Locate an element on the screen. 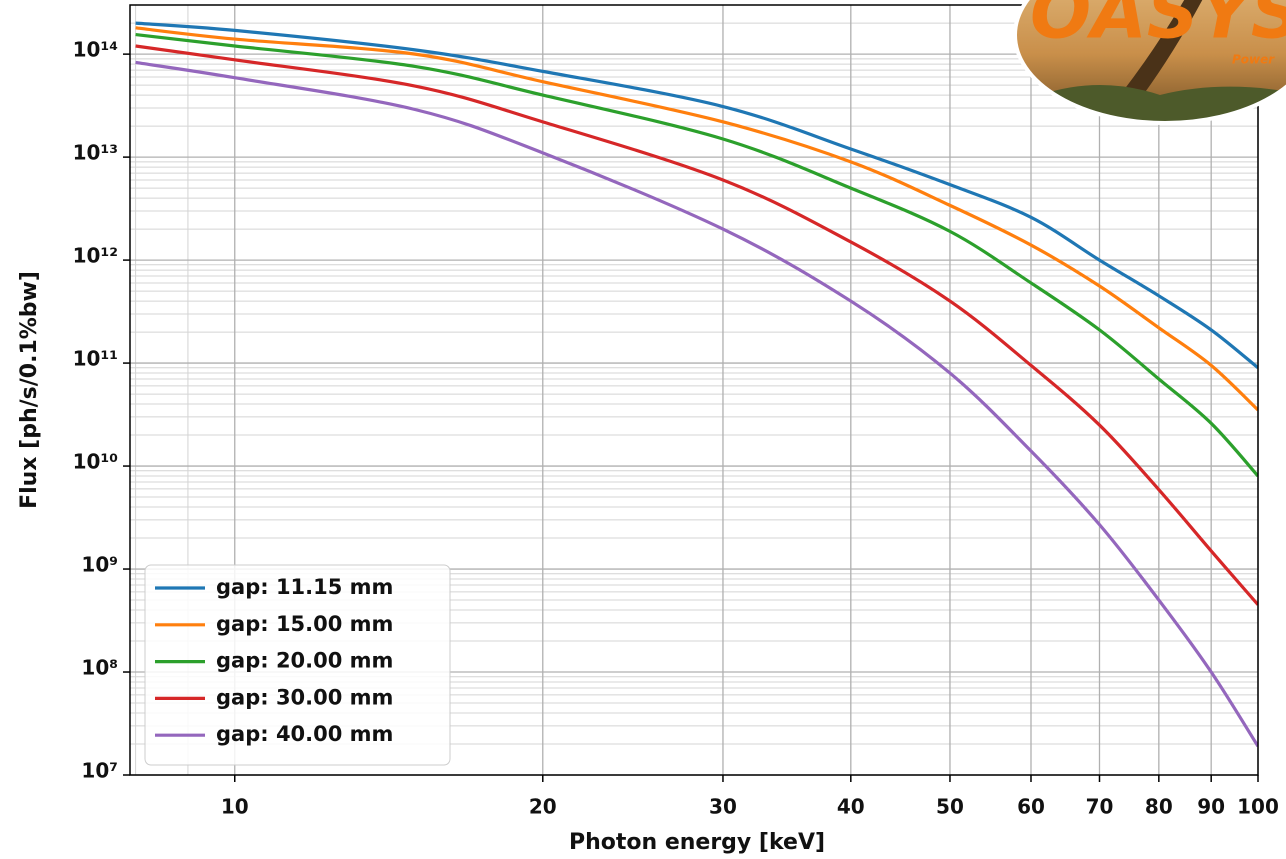 The image size is (1286, 859). y-tick-label: 10¹⁰ is located at coordinates (95, 462).